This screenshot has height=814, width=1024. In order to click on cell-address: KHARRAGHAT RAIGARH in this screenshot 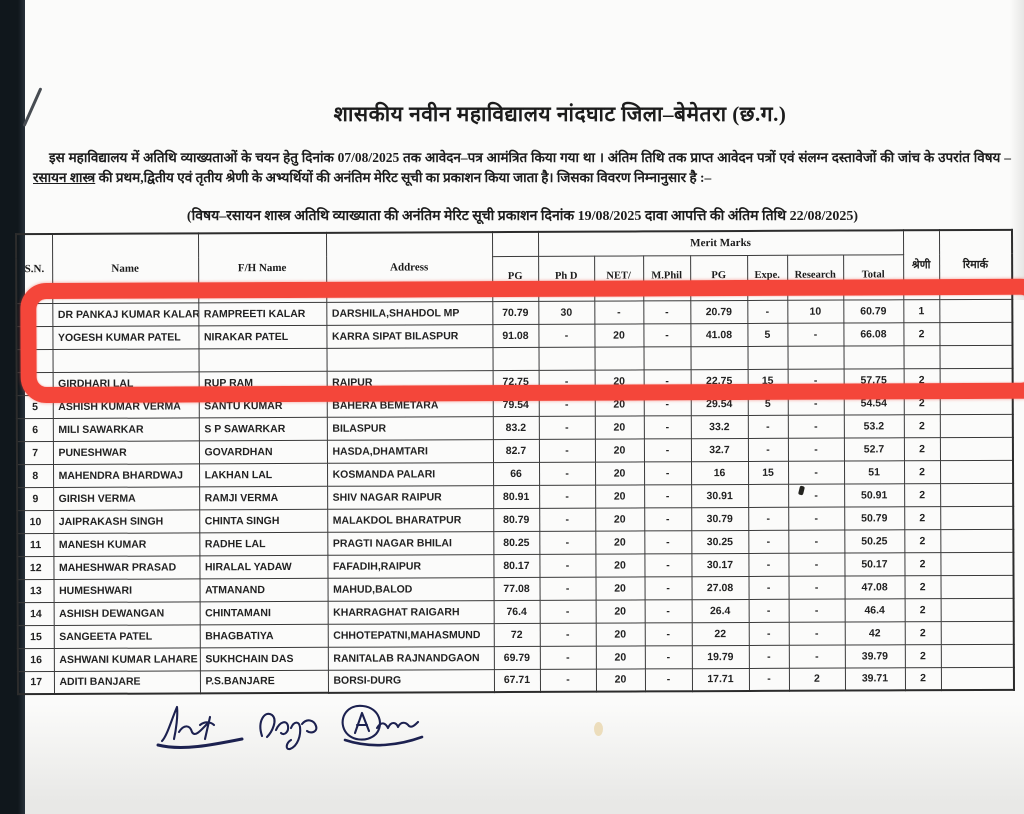, I will do `click(410, 612)`.